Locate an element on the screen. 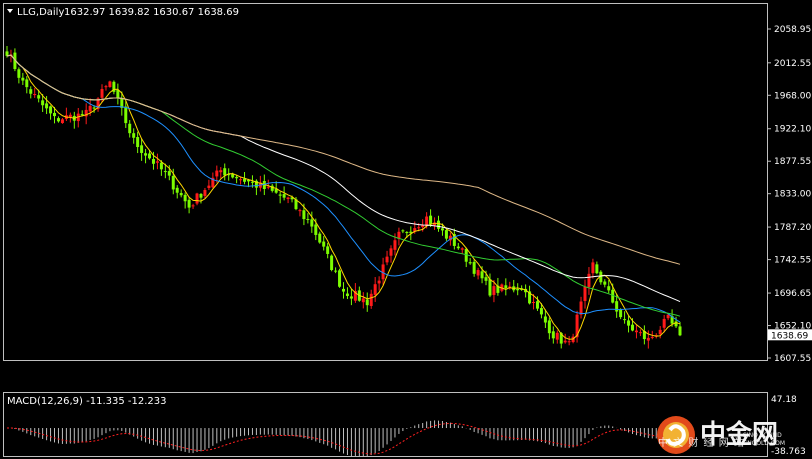  price-tick-label: 1742.55 is located at coordinates (792, 261).